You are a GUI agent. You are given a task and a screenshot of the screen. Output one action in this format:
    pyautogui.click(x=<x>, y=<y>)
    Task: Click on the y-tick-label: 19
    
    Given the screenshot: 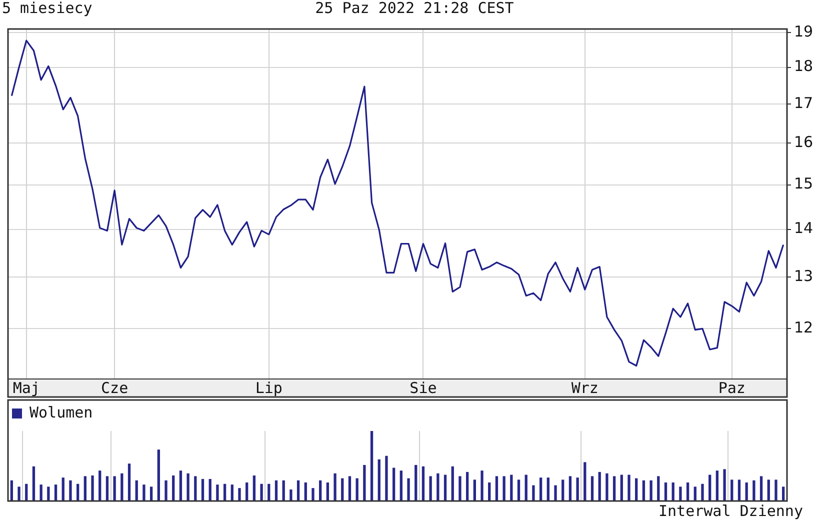 What is the action you would take?
    pyautogui.click(x=804, y=31)
    